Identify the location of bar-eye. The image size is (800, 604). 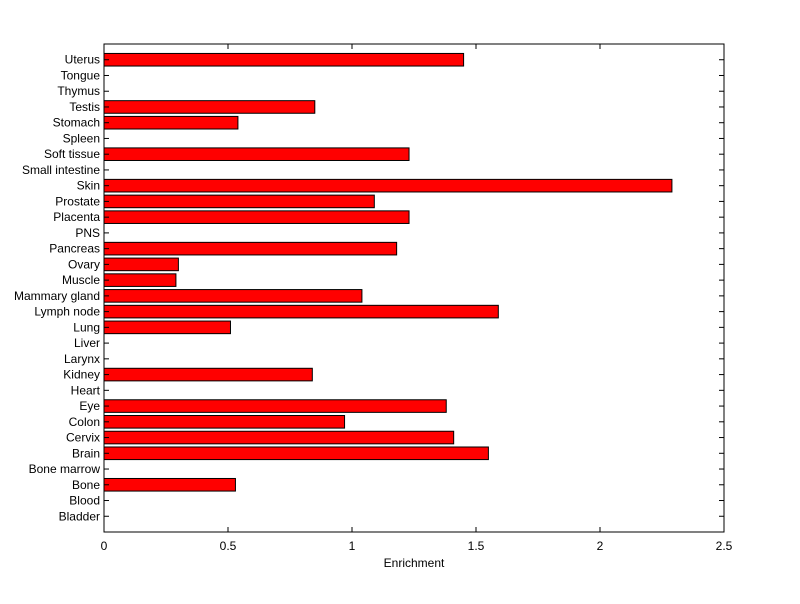
(275, 406).